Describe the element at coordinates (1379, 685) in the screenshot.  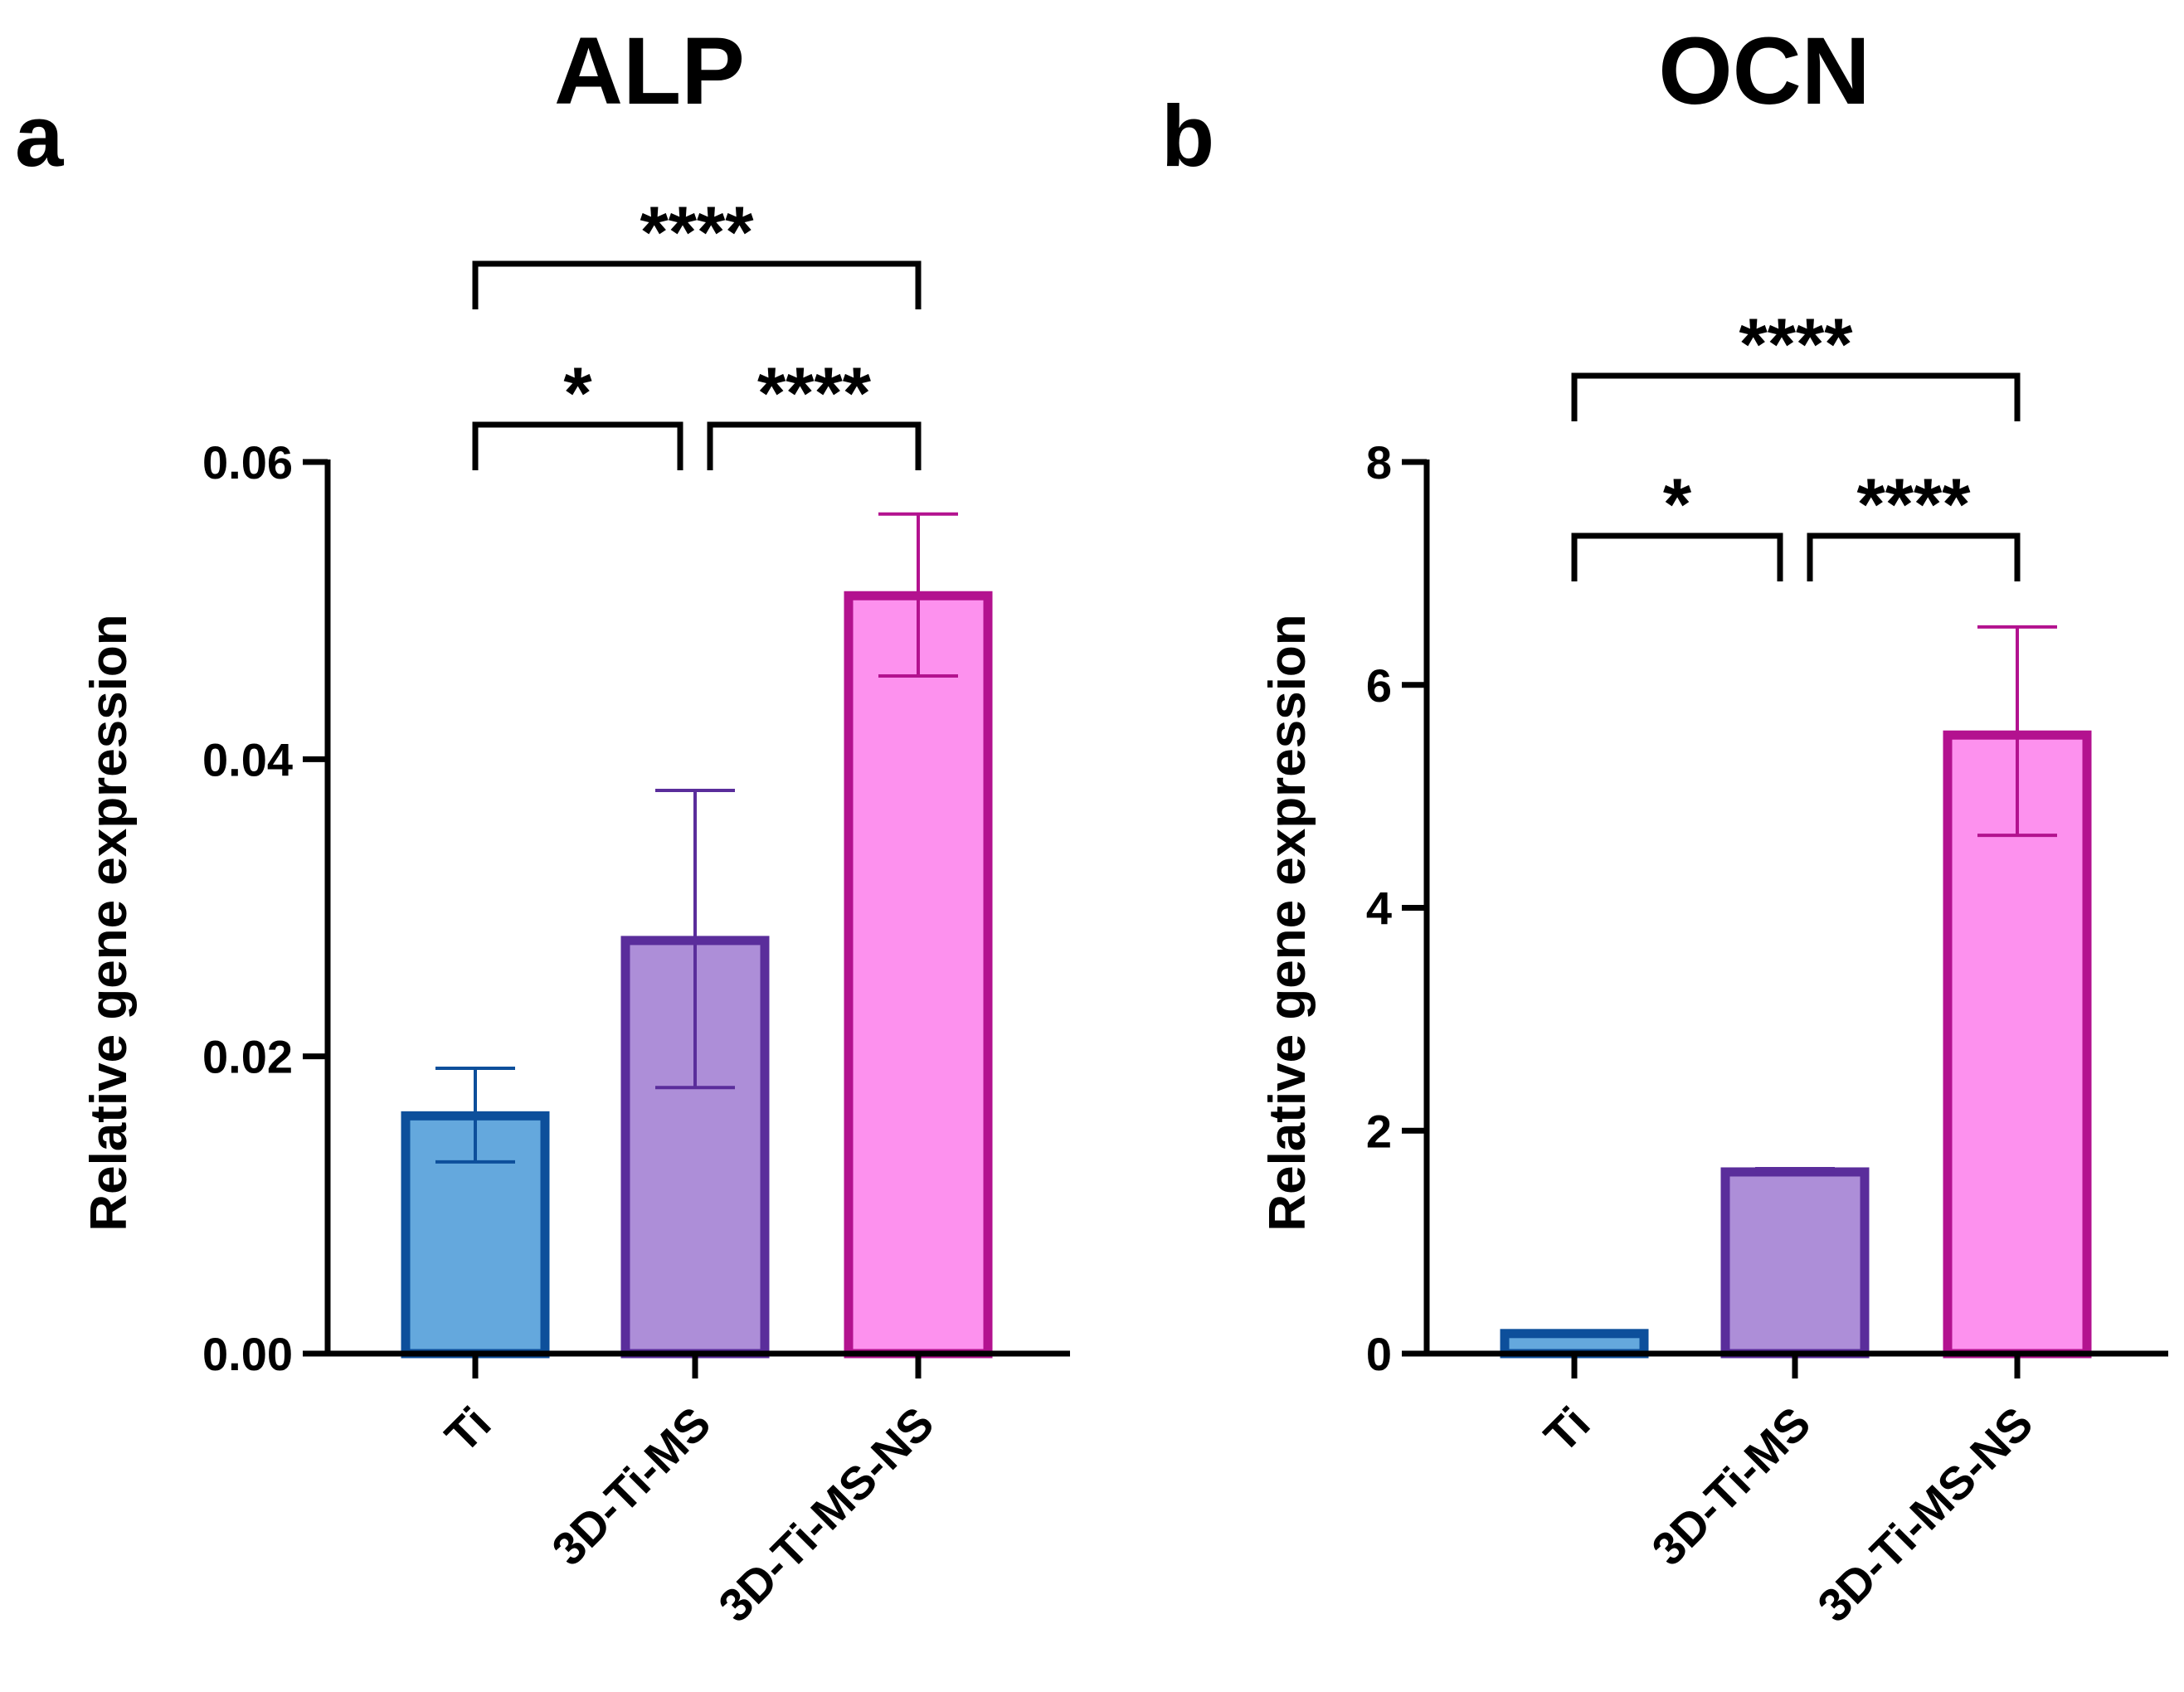
I see `y-tick-label: 6` at that location.